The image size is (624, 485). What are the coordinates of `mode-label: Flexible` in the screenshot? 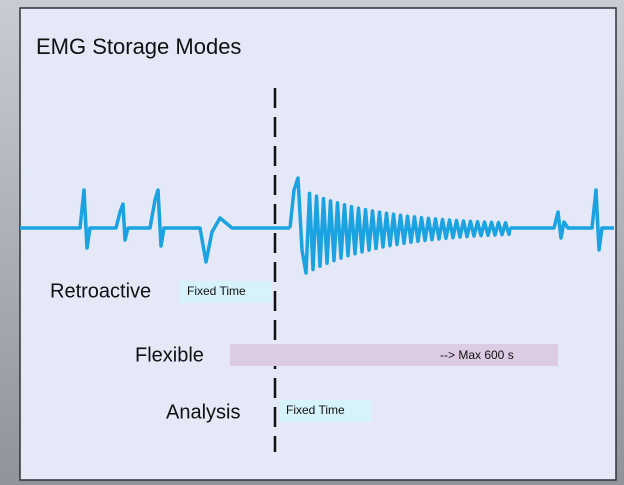 It's located at (169, 355).